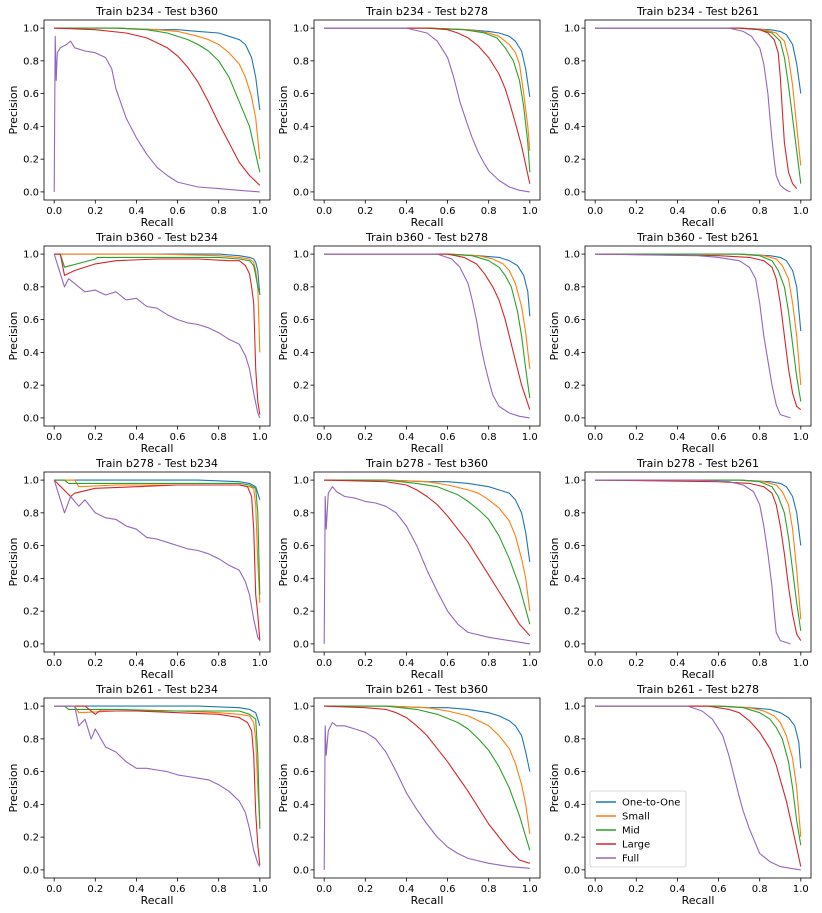 This screenshot has width=822, height=913. Describe the element at coordinates (156, 463) in the screenshot. I see `panel-title: Train b278 - Test b234` at that location.